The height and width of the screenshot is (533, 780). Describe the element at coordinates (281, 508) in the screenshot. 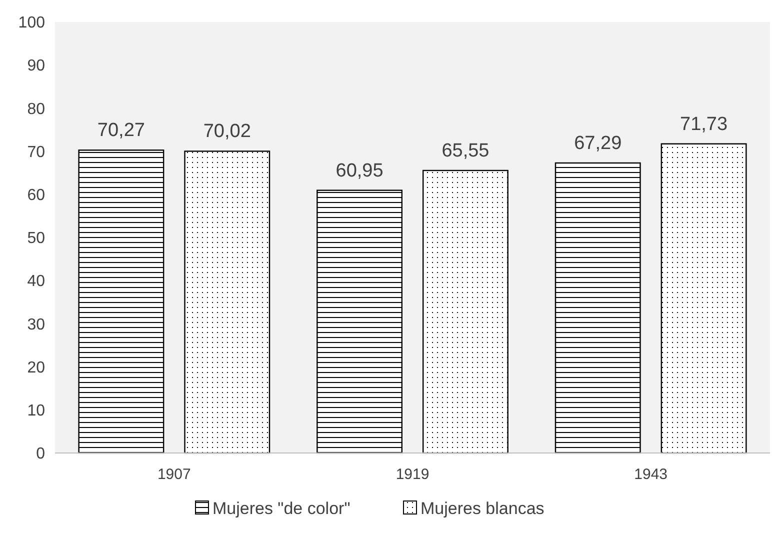

I see `legend-label: Mujeres "de color"` at that location.